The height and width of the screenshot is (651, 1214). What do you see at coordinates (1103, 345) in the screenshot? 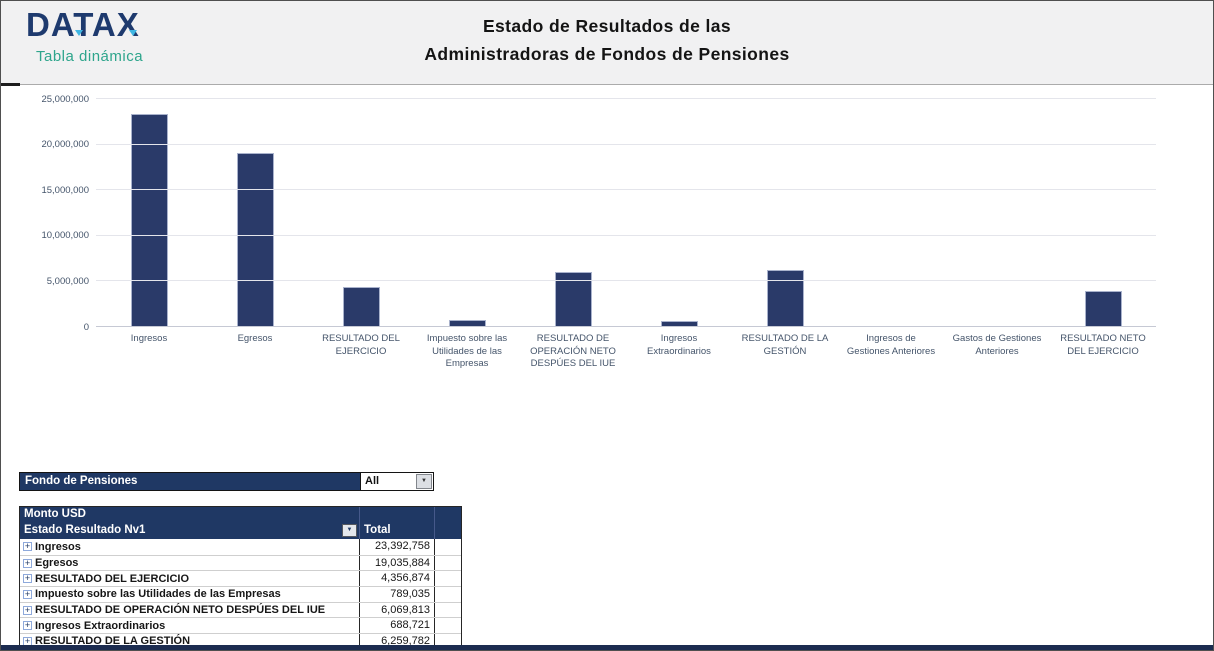
I see `x-axis-label: RESULTADO NETO DEL EJERCICIO` at bounding box center [1103, 345].